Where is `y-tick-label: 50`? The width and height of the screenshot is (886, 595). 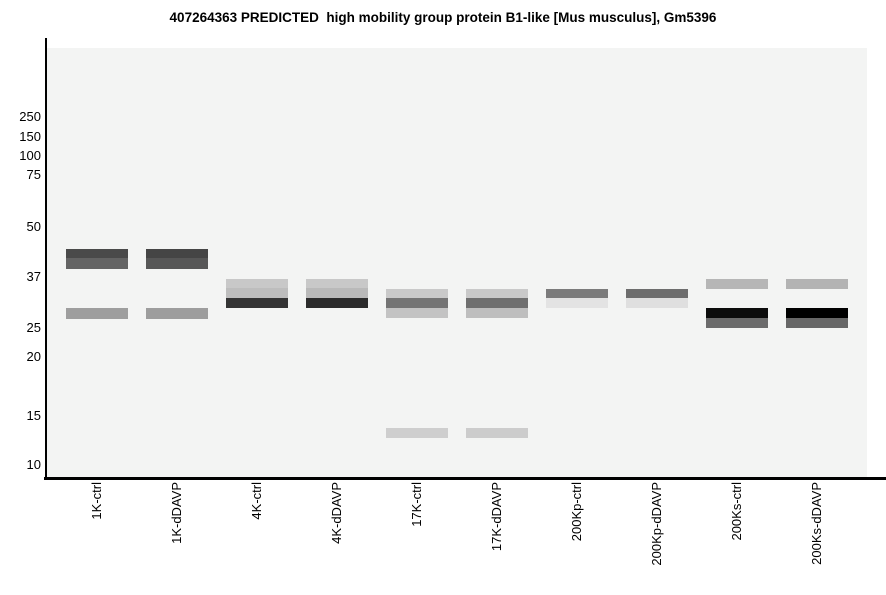
y-tick-label: 50 is located at coordinates (33, 226).